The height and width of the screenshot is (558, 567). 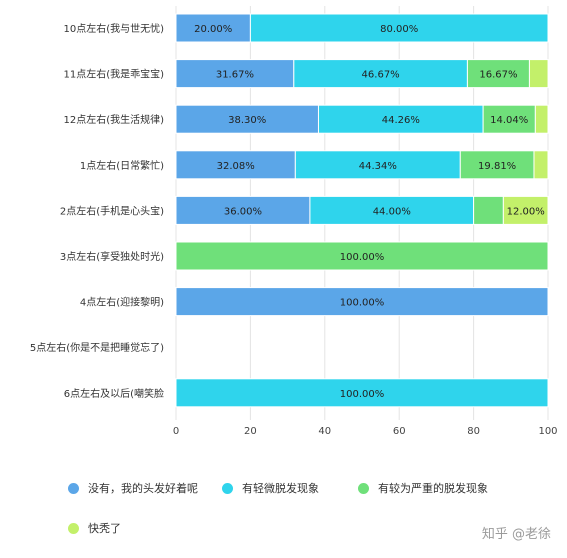 I want to click on data-label: 12.00%, so click(x=526, y=211).